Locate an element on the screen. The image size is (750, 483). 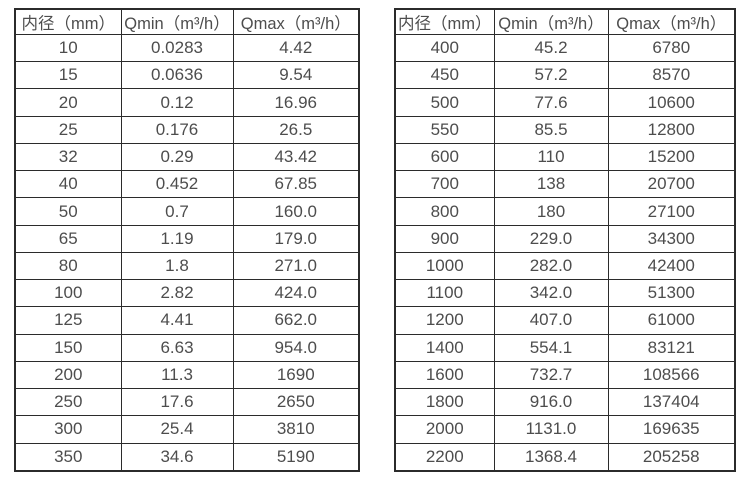
table-row: 2000 1131.0 169635 is located at coordinates (565, 429).